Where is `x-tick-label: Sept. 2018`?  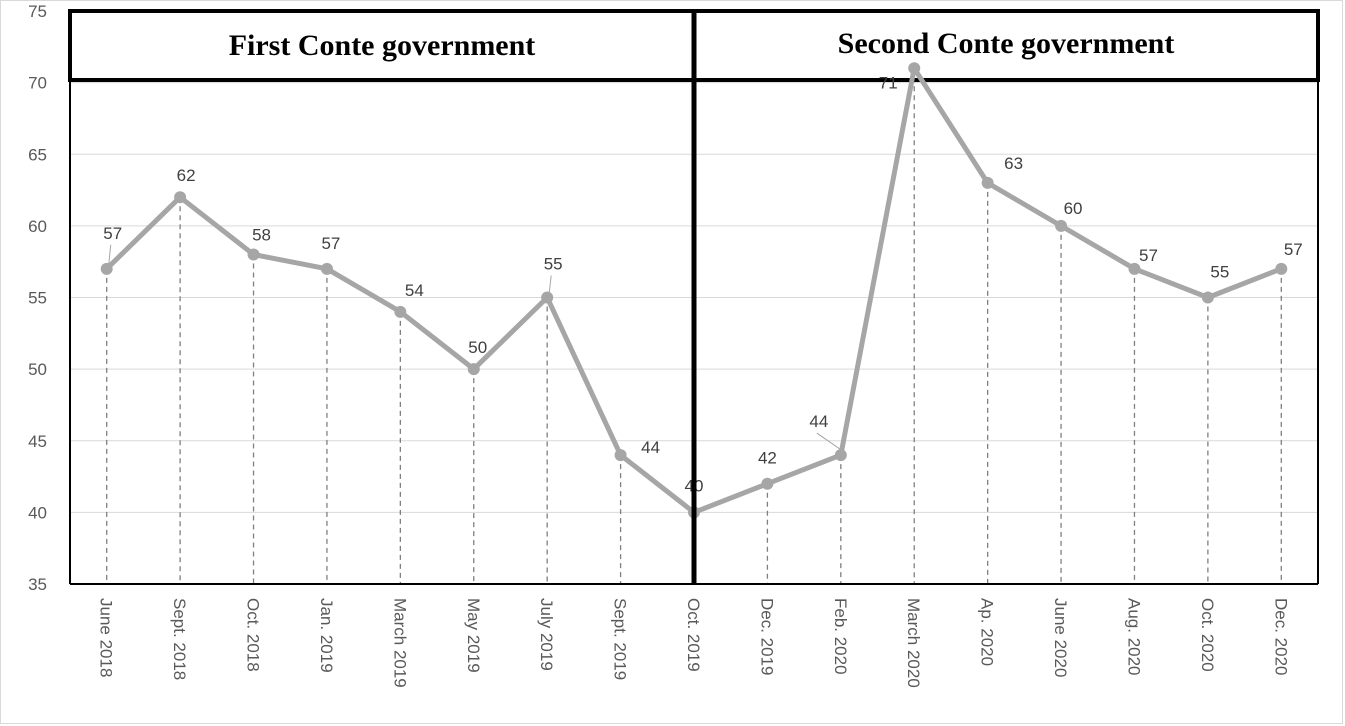 x-tick-label: Sept. 2018 is located at coordinates (179, 639).